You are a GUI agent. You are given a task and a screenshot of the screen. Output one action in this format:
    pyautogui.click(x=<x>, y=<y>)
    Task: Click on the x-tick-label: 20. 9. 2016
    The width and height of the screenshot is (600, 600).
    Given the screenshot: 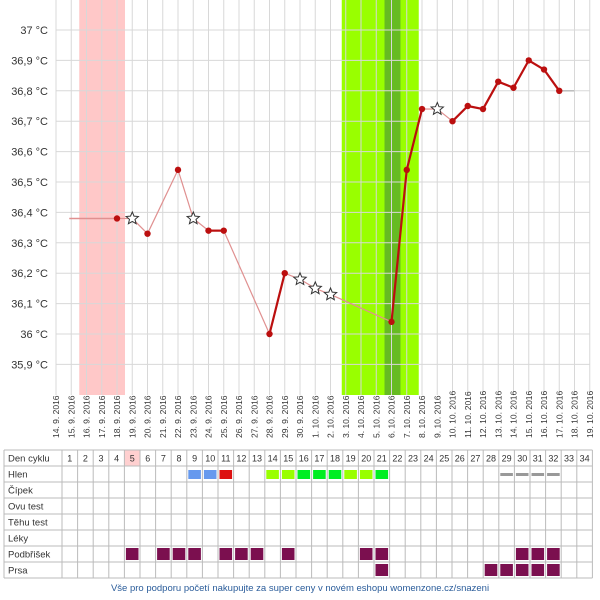 What is the action you would take?
    pyautogui.click(x=148, y=416)
    